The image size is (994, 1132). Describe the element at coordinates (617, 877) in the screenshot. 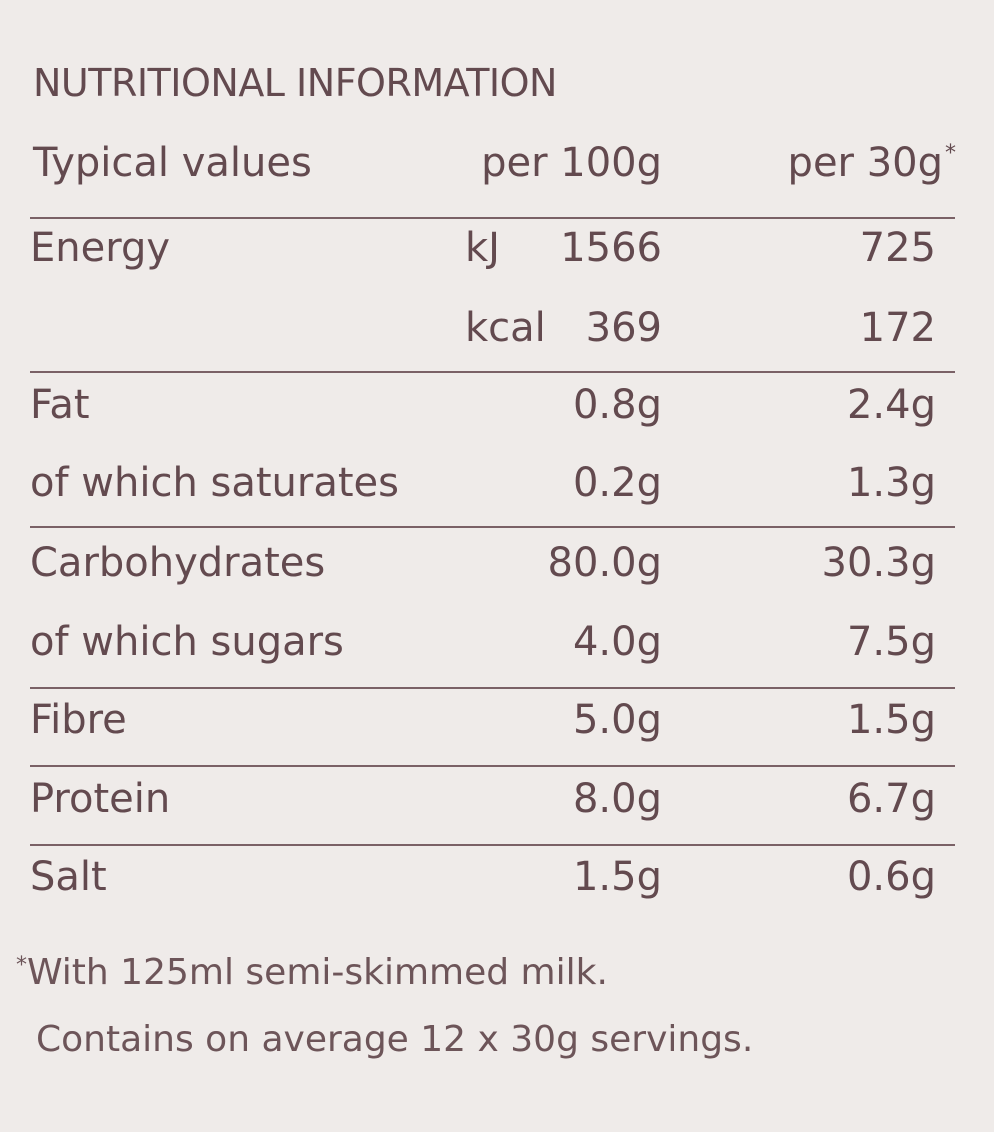

I see `per-100g-value: 1.5g` at that location.